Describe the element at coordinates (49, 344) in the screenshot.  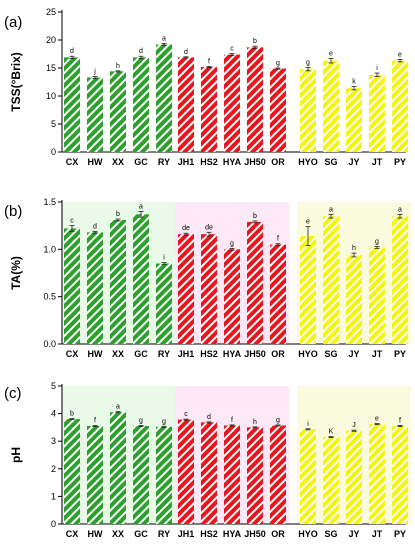
I see `y-tick-label: 0.0` at that location.